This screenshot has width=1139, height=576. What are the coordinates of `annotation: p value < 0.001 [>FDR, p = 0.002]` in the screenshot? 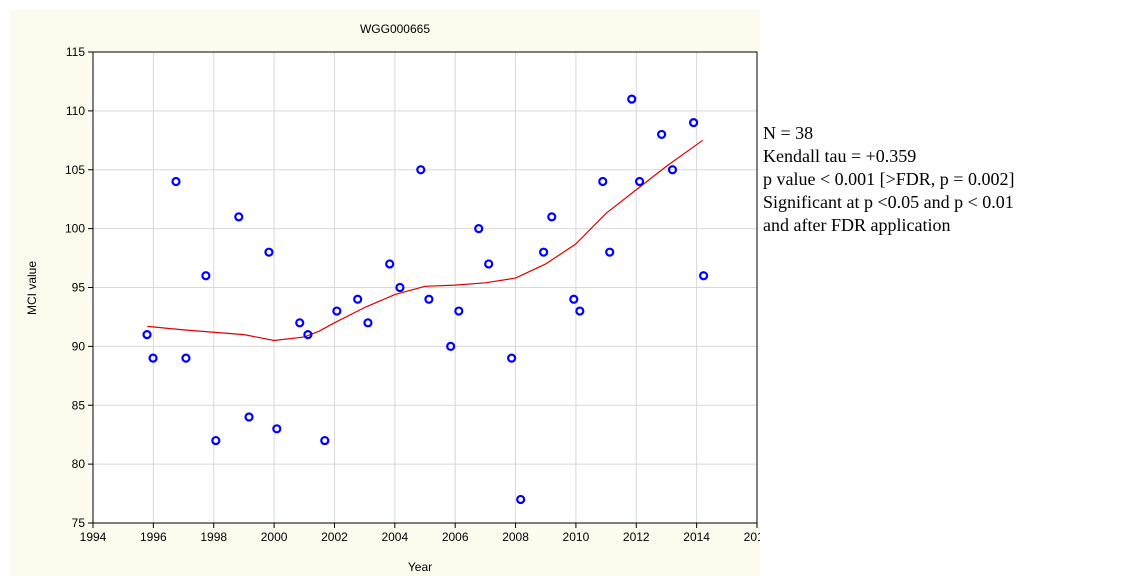 It's located at (889, 179).